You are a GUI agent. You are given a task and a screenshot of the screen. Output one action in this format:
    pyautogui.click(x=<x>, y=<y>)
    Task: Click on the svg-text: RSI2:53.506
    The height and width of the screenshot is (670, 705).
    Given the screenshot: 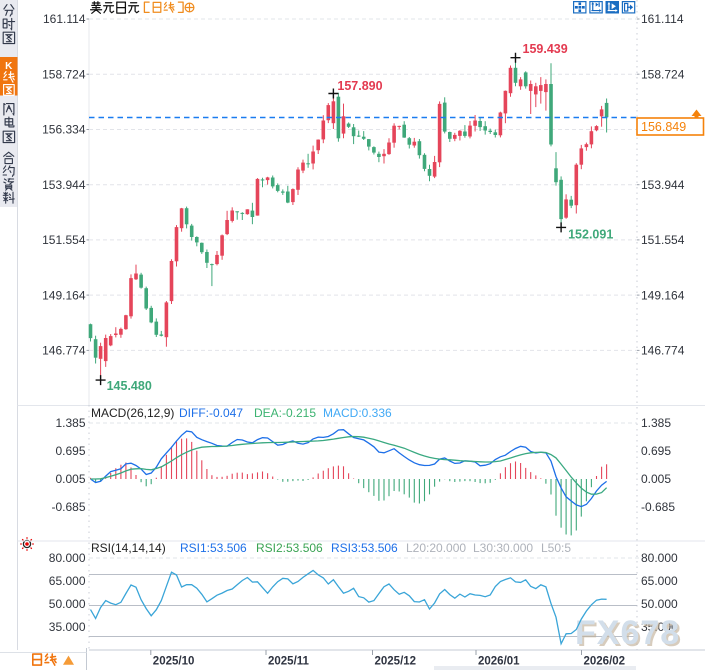 What is the action you would take?
    pyautogui.click(x=289, y=548)
    